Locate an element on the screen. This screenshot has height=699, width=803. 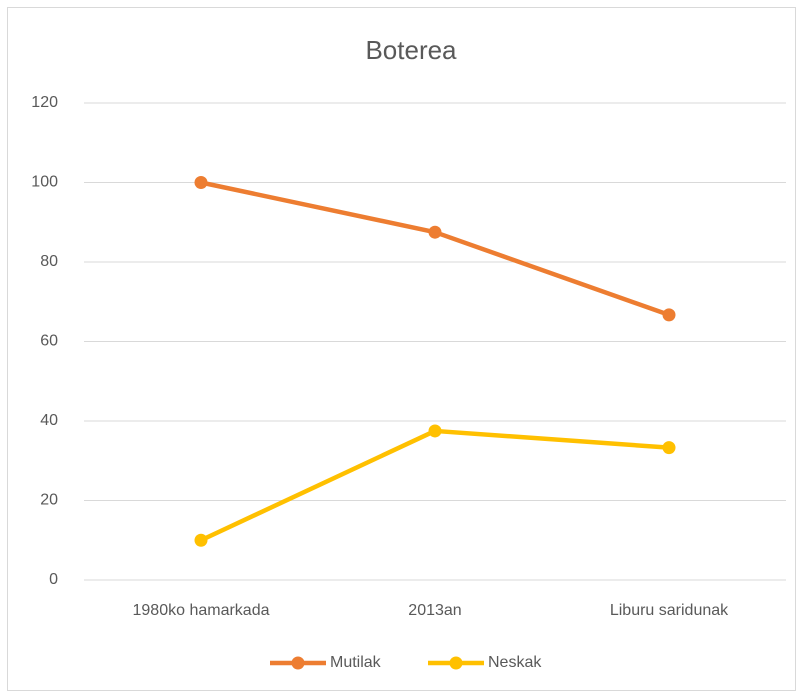
y-tick-label: 100 is located at coordinates (44, 182).